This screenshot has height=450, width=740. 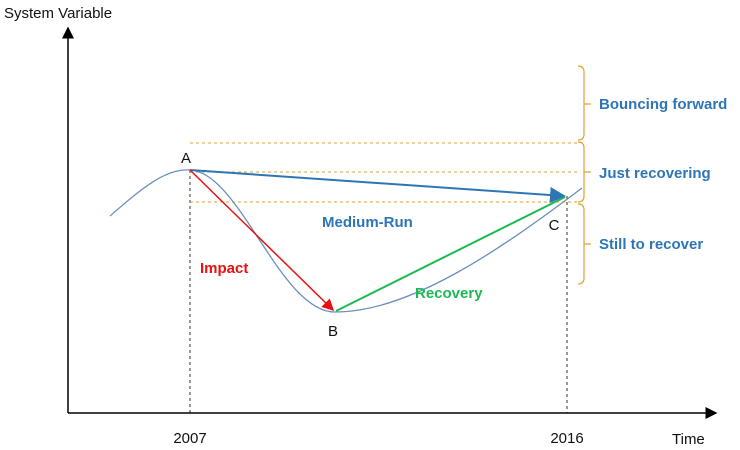 I want to click on impact-arrow, so click(x=262, y=240).